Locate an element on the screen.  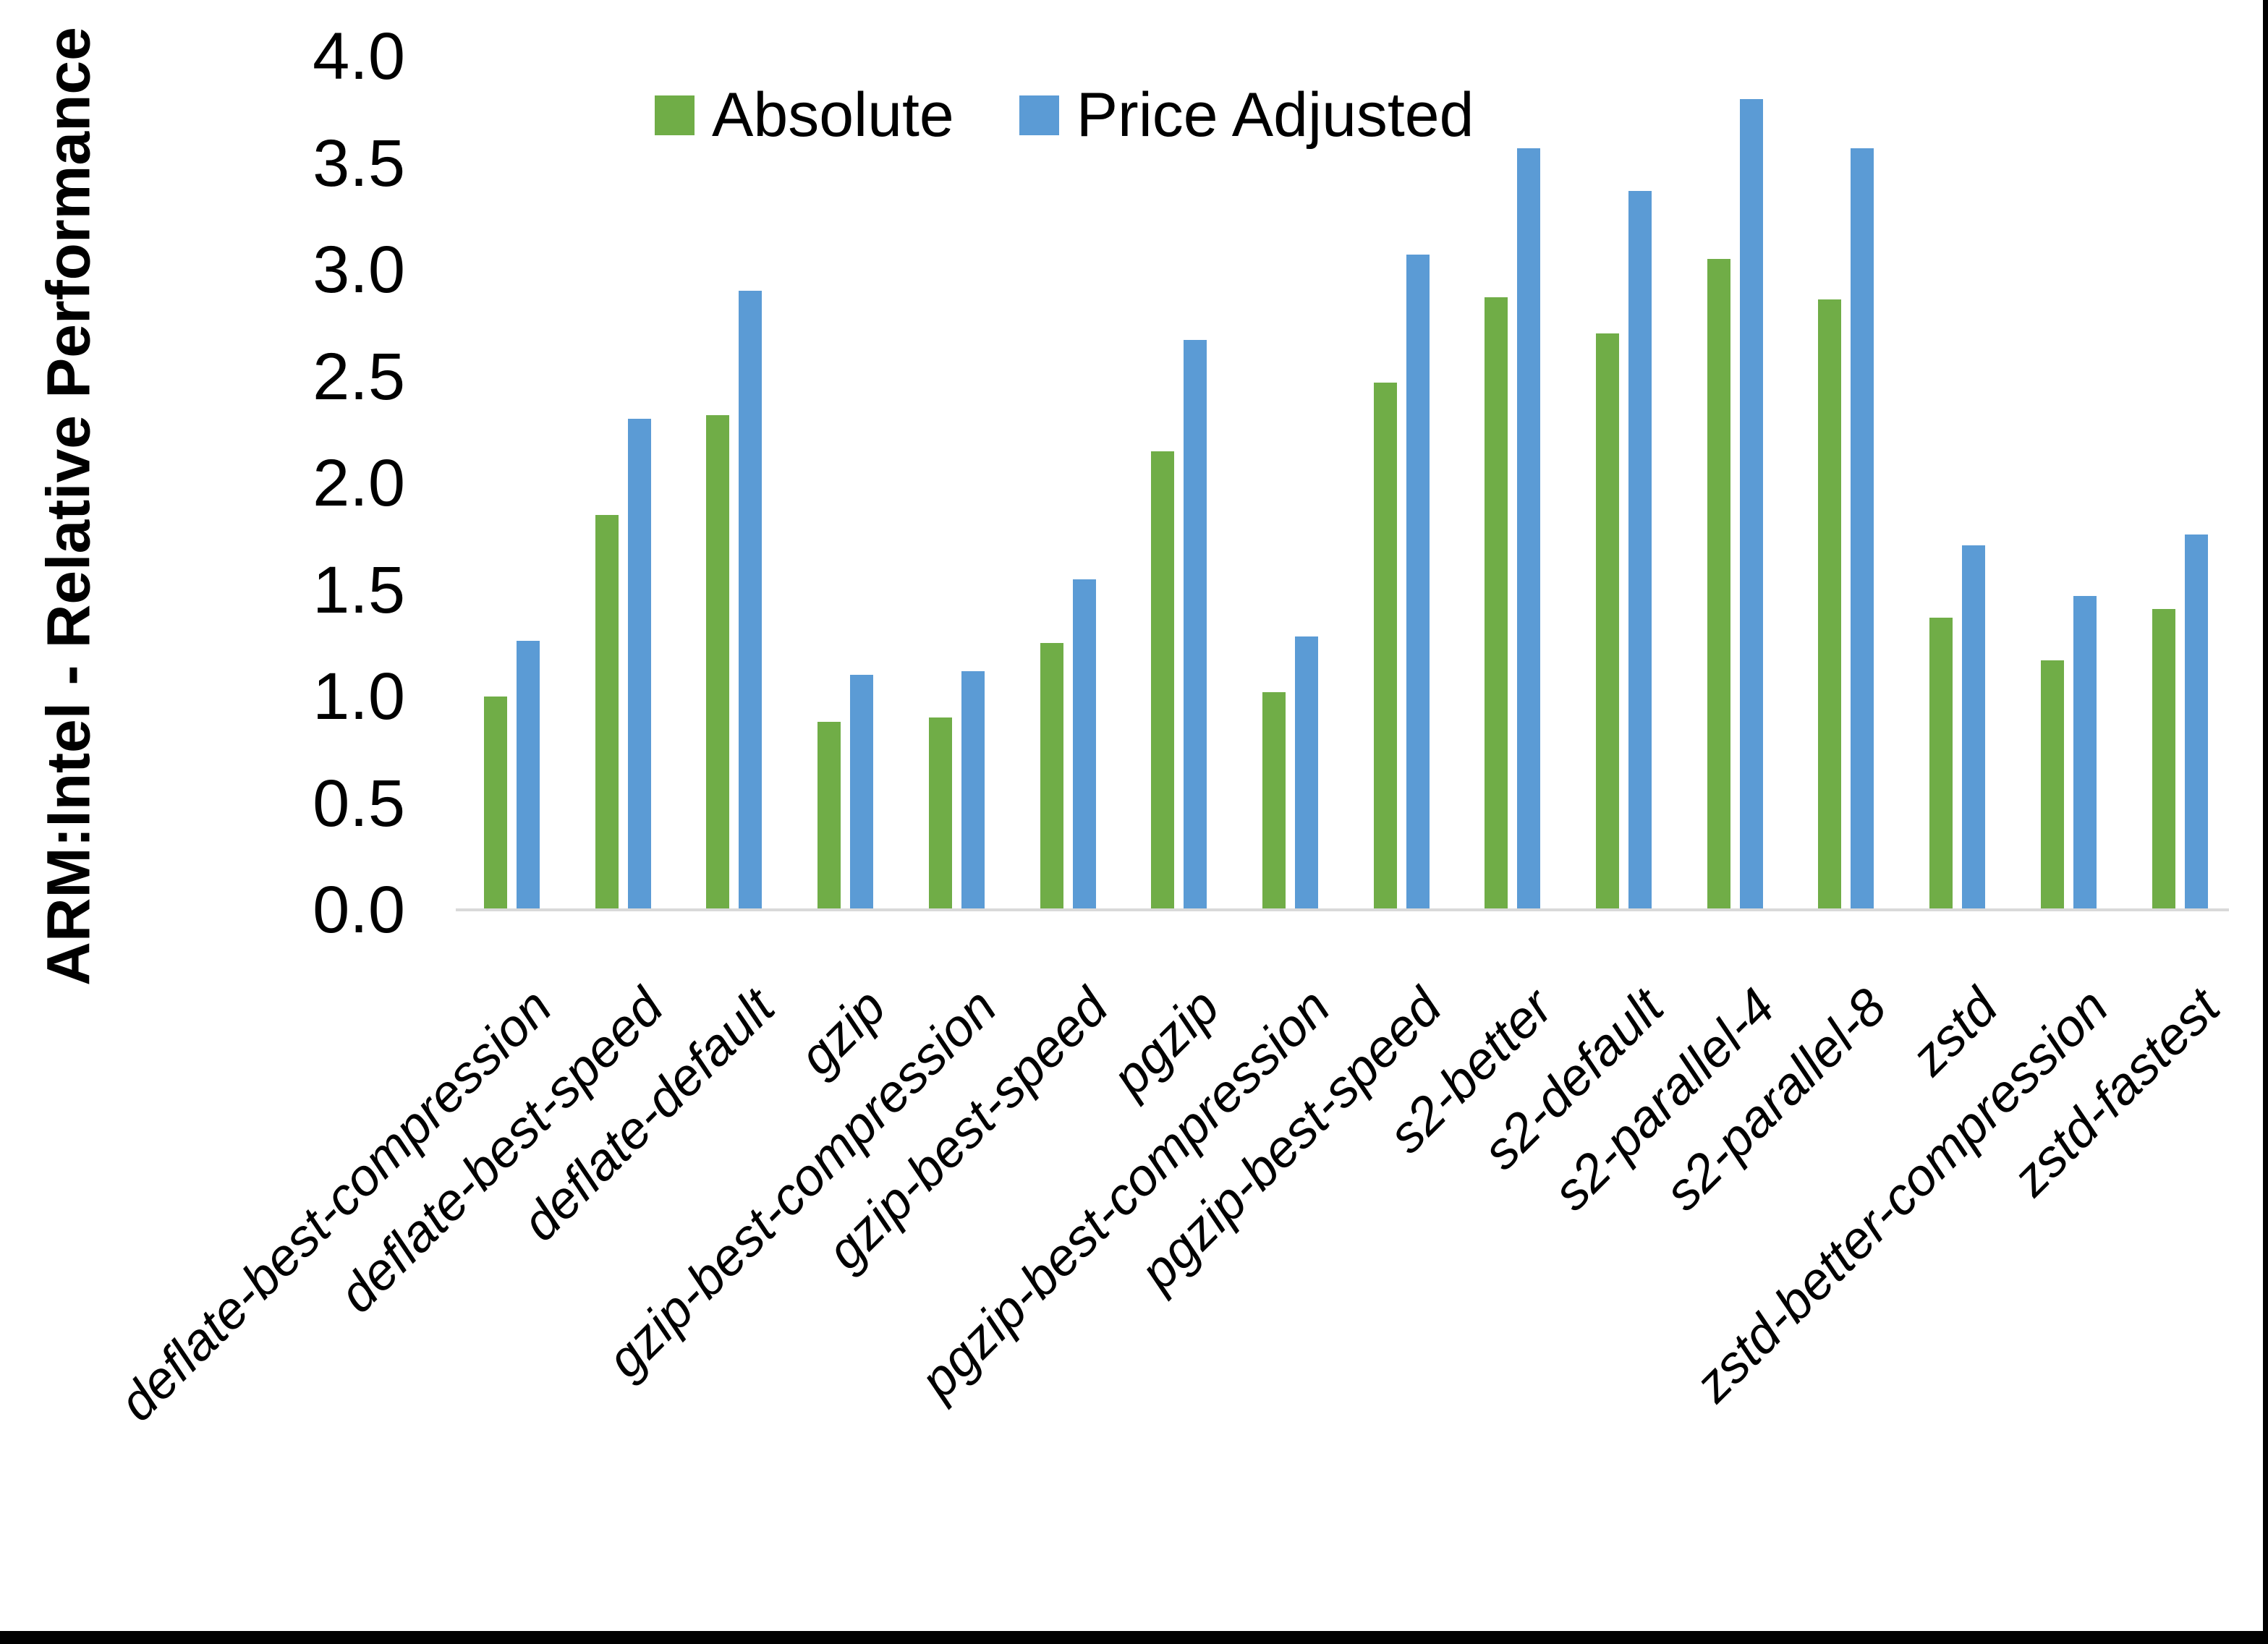
legend-item-absolute: Absolute is located at coordinates (804, 115).